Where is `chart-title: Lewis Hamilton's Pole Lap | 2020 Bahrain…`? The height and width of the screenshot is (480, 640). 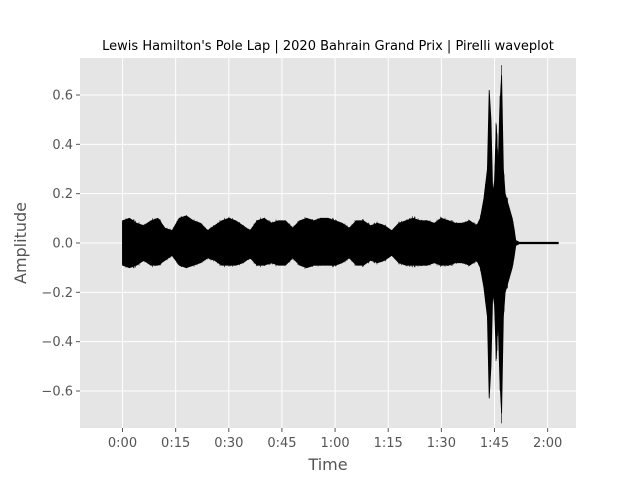 chart-title: Lewis Hamilton's Pole Lap | 2020 Bahrain… is located at coordinates (328, 46).